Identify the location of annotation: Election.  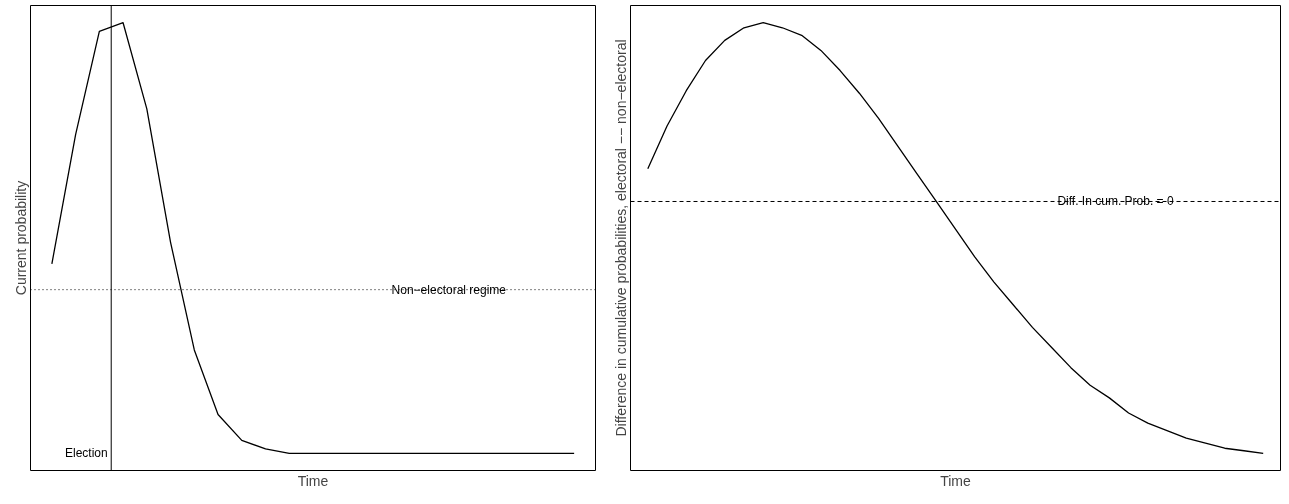
(86, 453).